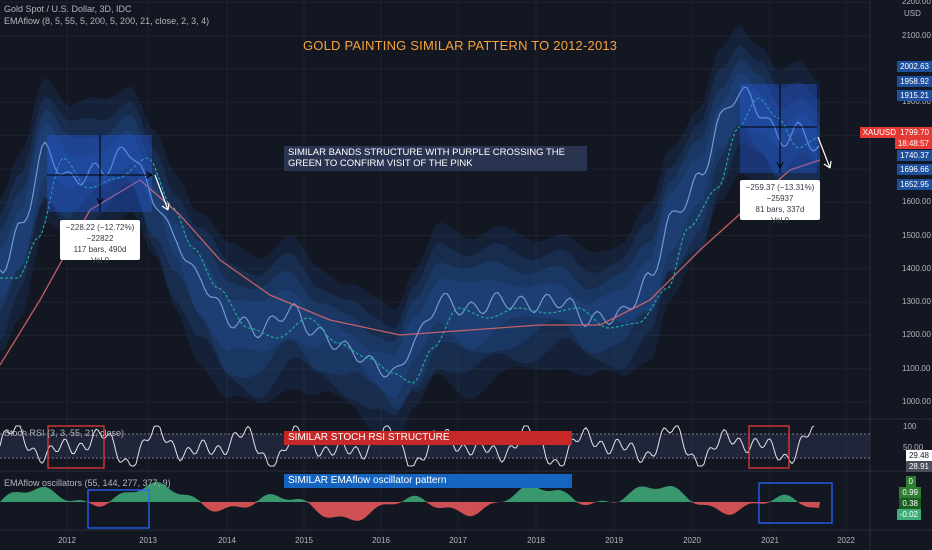  What do you see at coordinates (916, 202) in the screenshot?
I see `price-tick: 1600.00` at bounding box center [916, 202].